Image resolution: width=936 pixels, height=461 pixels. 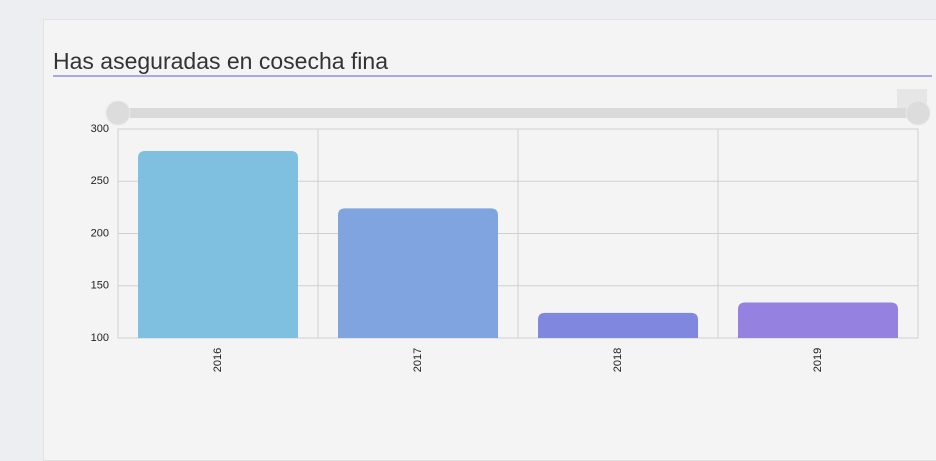 I want to click on x-tick-label: 2016, so click(x=218, y=360).